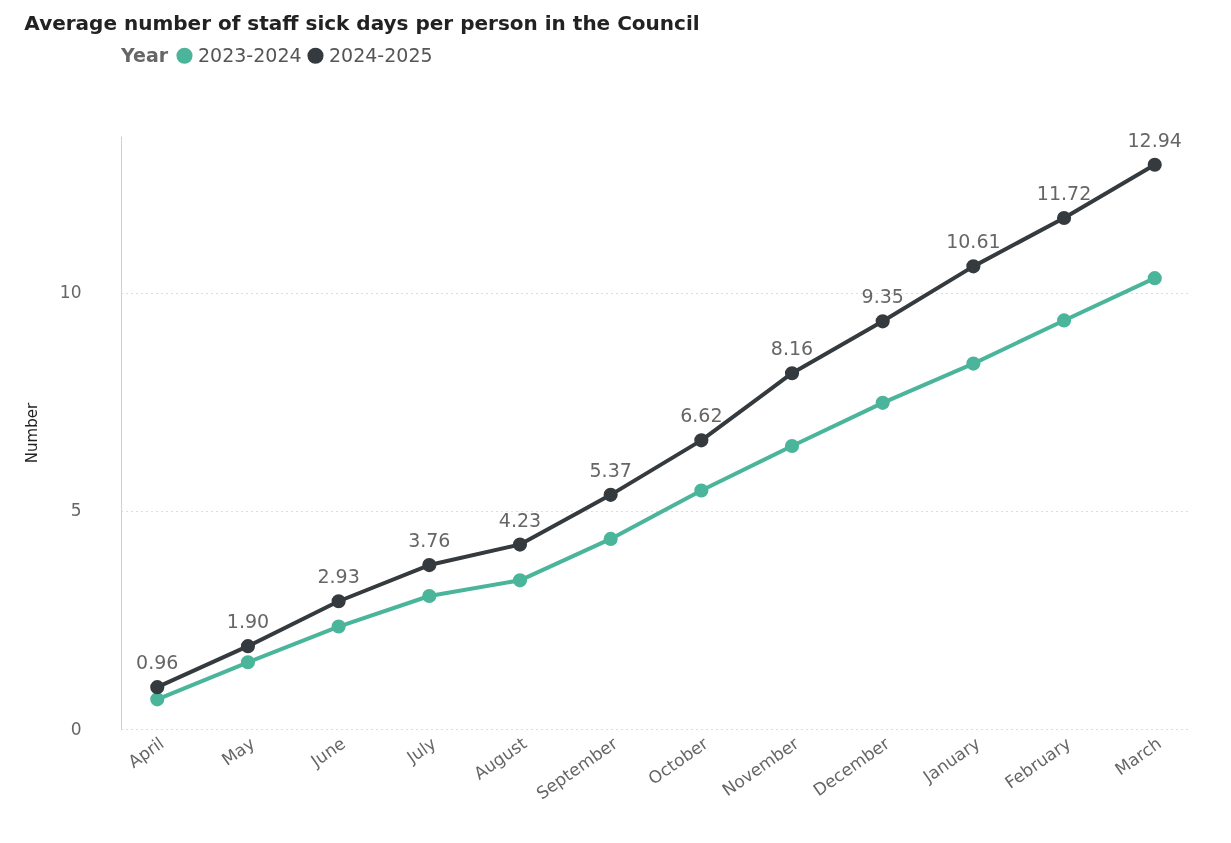 This screenshot has height=843, width=1231. What do you see at coordinates (338, 576) in the screenshot?
I see `data-label: 2.93` at bounding box center [338, 576].